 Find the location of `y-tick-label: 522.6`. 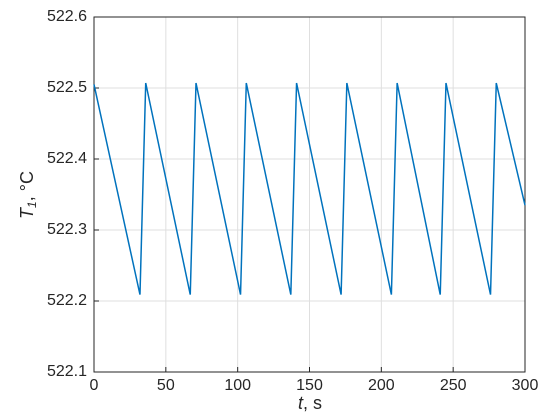

y-tick-label: 522.6 is located at coordinates (67, 16).